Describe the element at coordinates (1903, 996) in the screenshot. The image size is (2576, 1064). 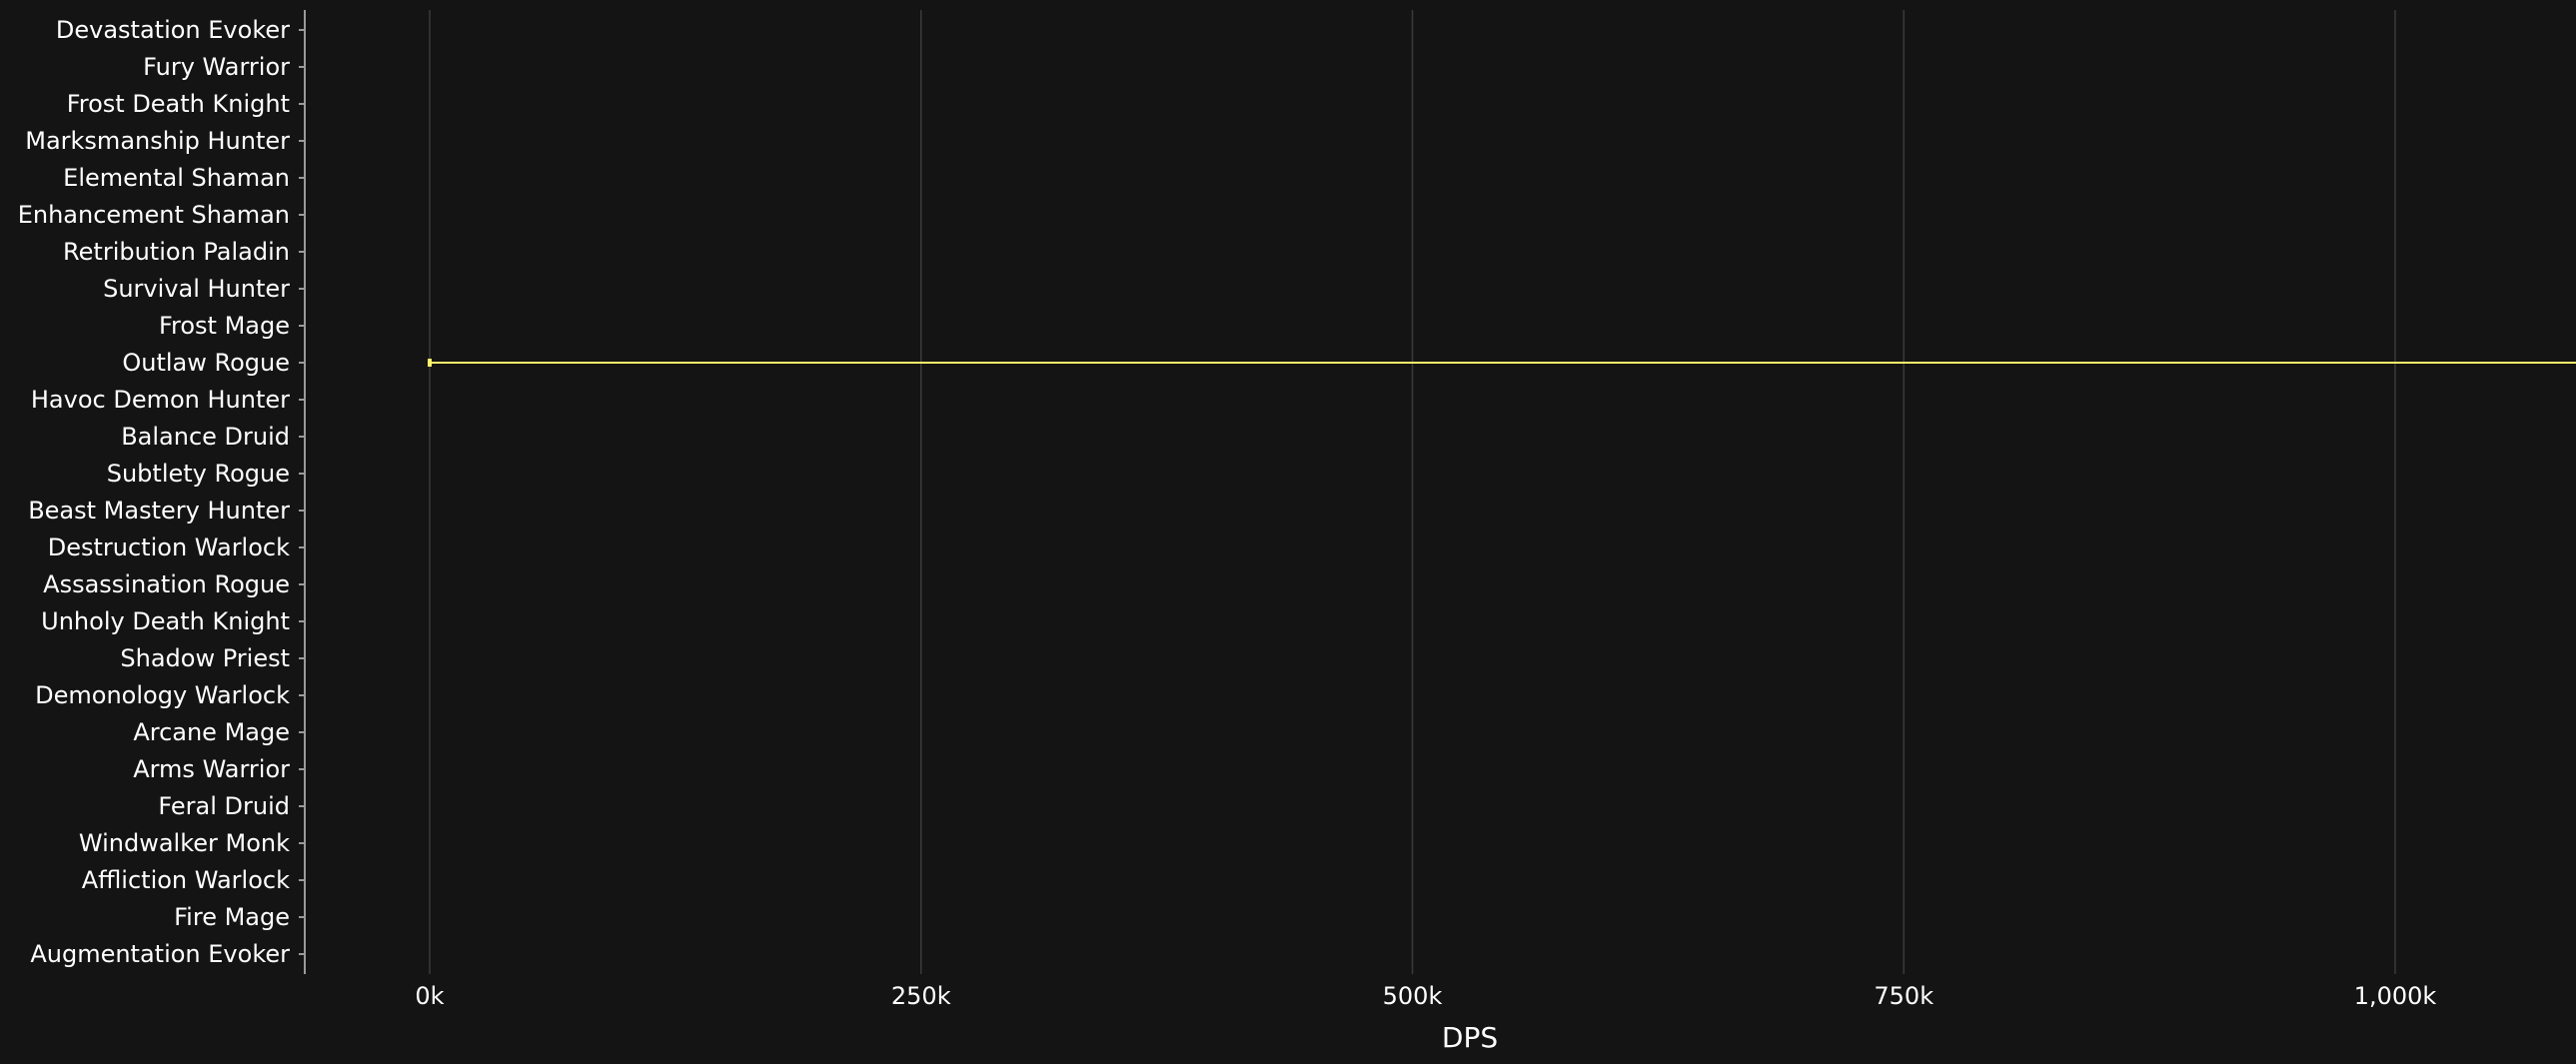
I see `x-tick-label: 750k` at that location.